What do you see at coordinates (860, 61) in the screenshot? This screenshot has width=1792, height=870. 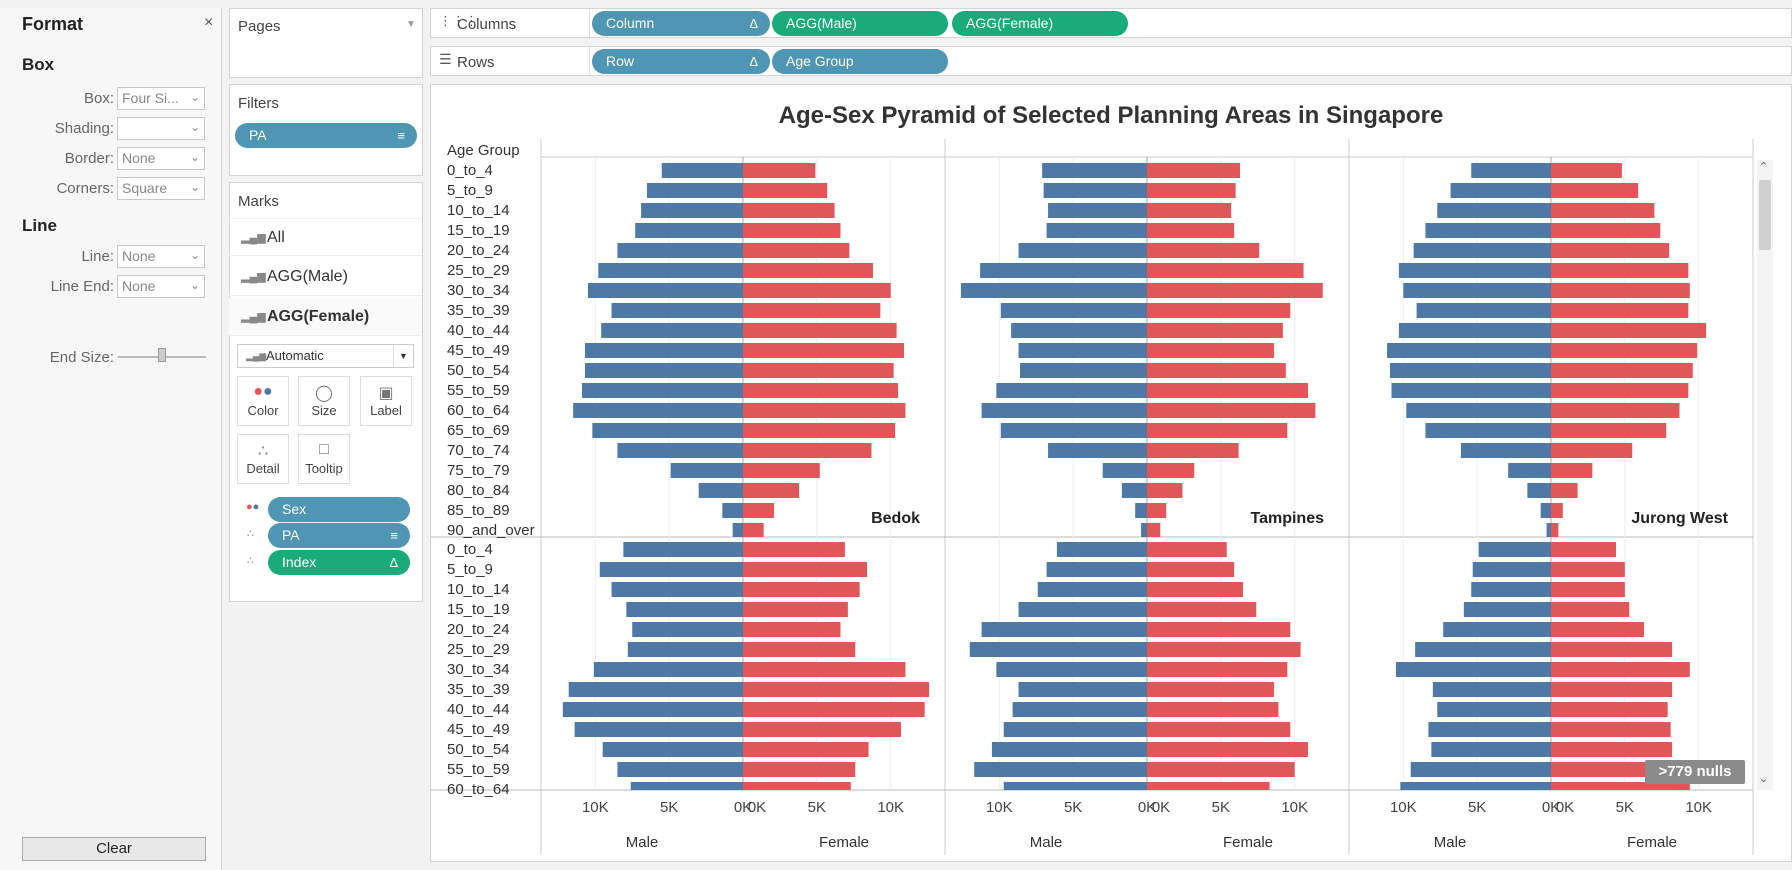 I see `row-pill-age-group: Age Group` at bounding box center [860, 61].